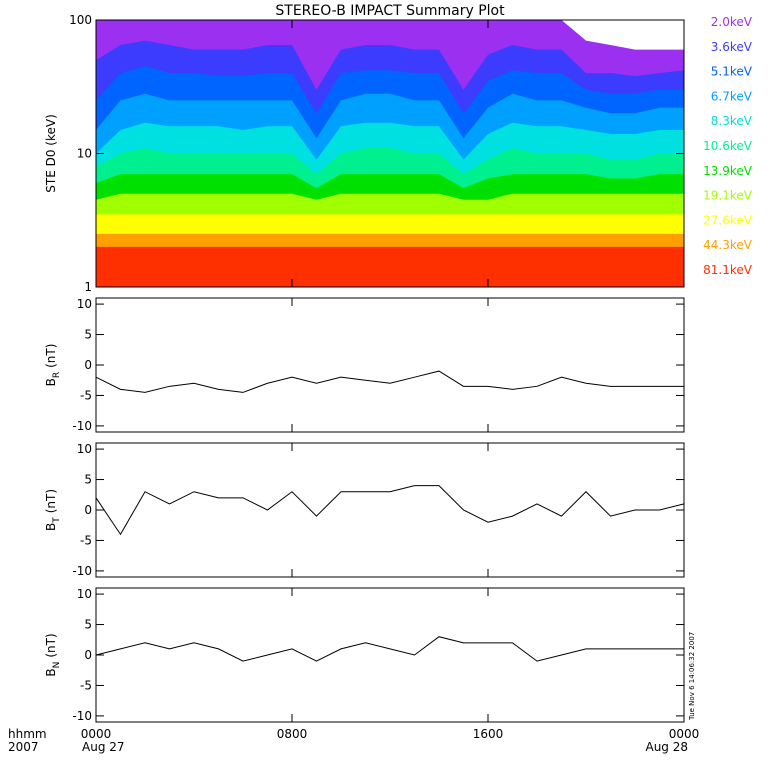  What do you see at coordinates (728, 220) in the screenshot?
I see `legend-entry: 27.6keV` at bounding box center [728, 220].